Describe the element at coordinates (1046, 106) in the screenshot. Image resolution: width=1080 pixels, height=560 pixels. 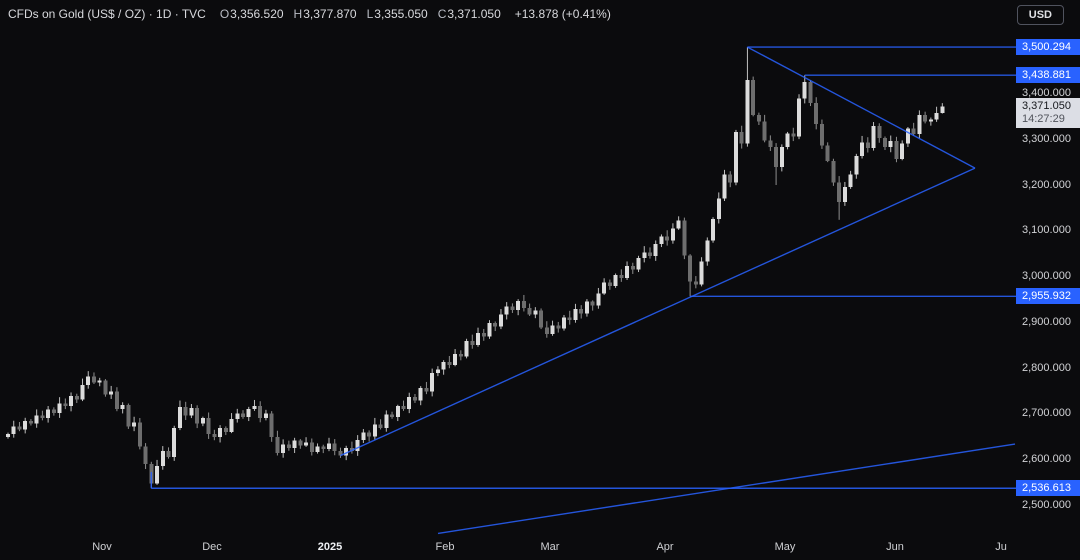
I see `current-price-value: 3,371.050` at that location.